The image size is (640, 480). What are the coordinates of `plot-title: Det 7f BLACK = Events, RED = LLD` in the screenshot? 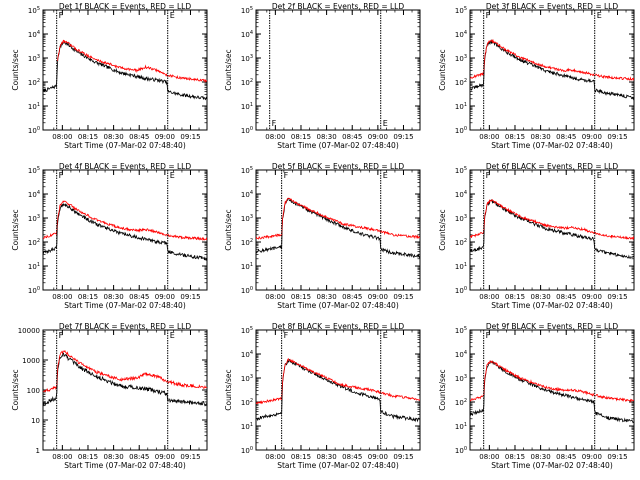 It's located at (125, 326).